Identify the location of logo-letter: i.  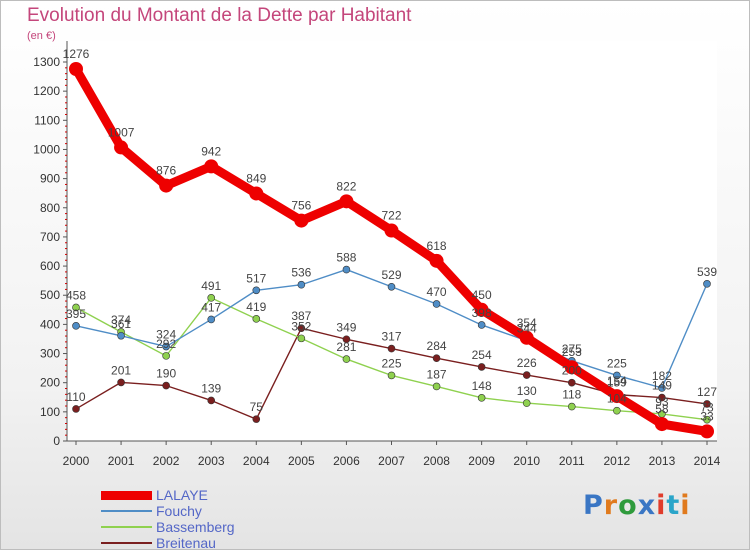
(685, 505).